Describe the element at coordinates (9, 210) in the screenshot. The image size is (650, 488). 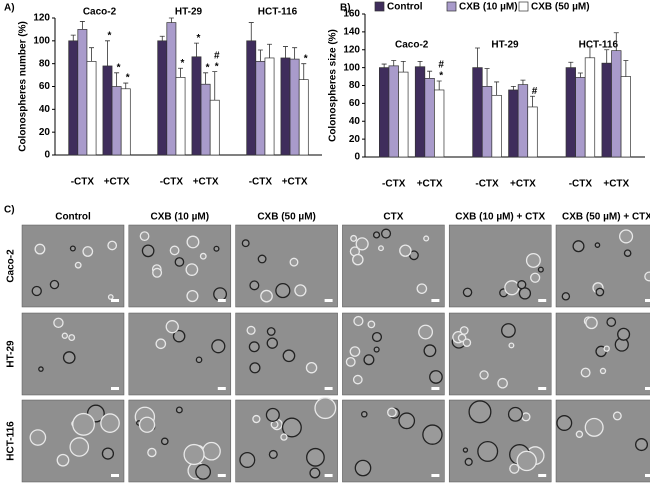
I see `panel-label: C)` at that location.